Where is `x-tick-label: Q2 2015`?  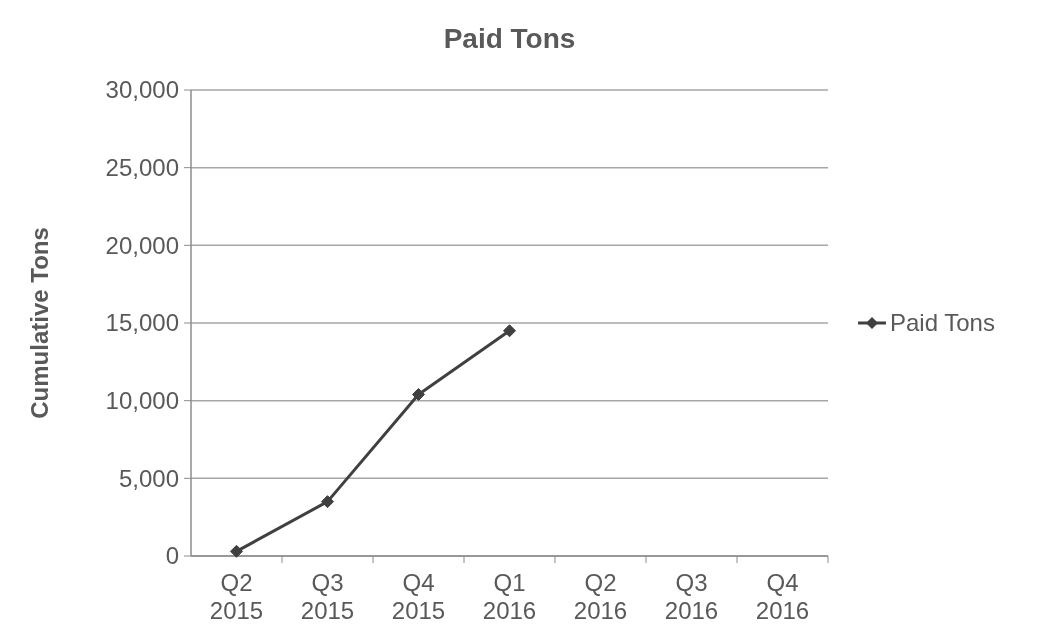 x-tick-label: Q2 2015 is located at coordinates (236, 596).